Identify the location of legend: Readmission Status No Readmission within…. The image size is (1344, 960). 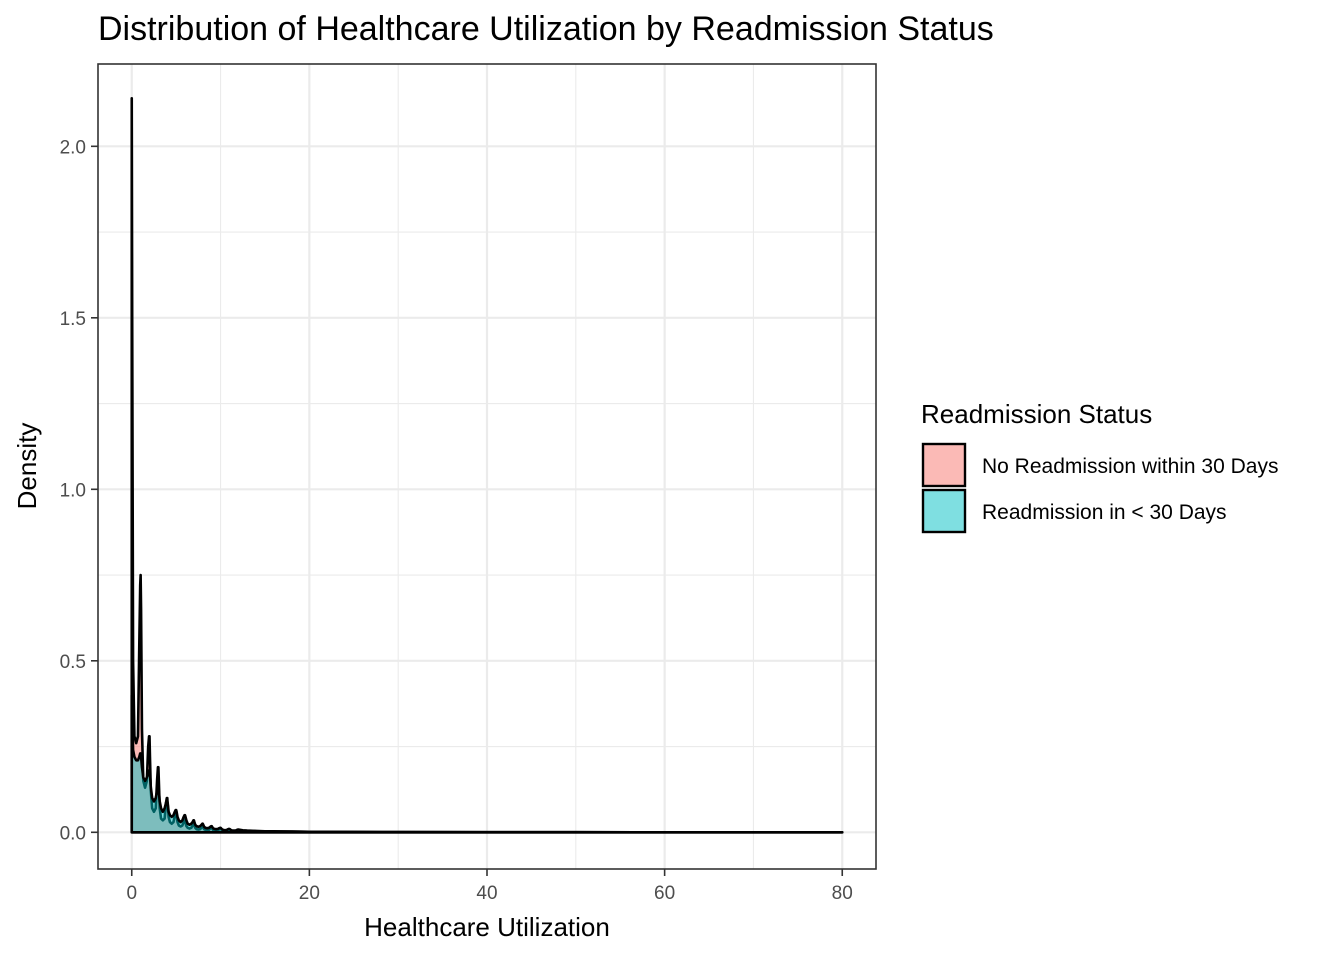
(1099, 466).